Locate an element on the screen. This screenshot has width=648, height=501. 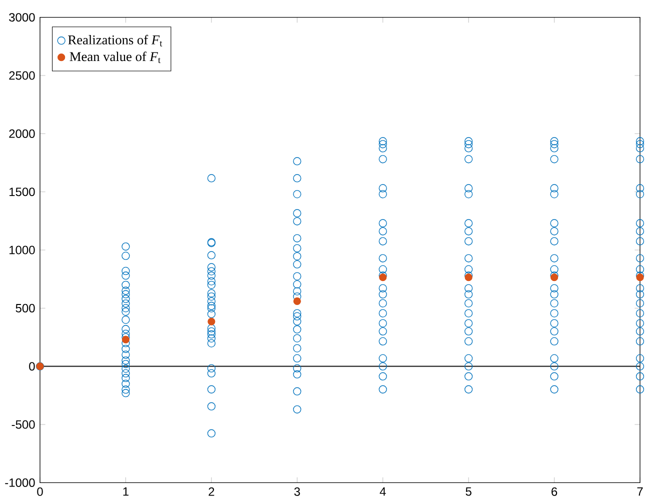
y-tick-label: 3000 is located at coordinates (22, 17).